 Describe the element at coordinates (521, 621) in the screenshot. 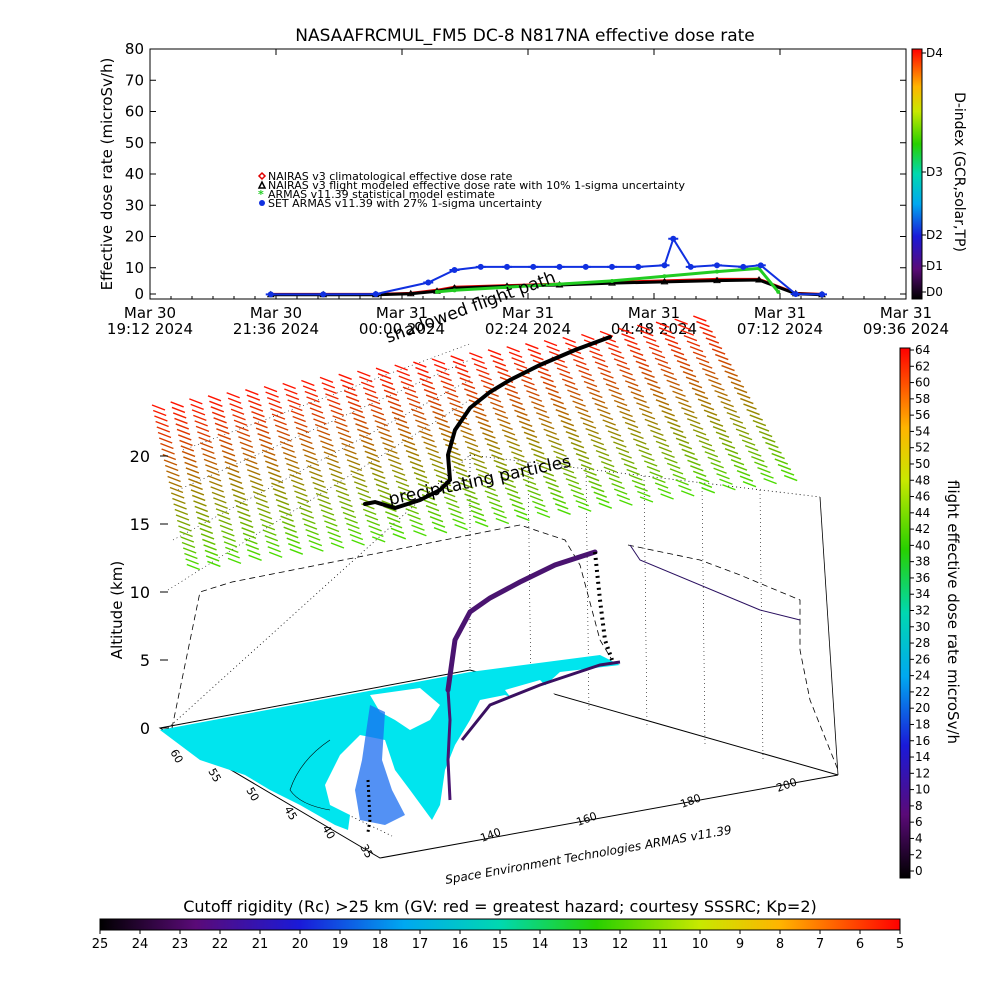

I see `shadowed-flight-path-vertical` at that location.